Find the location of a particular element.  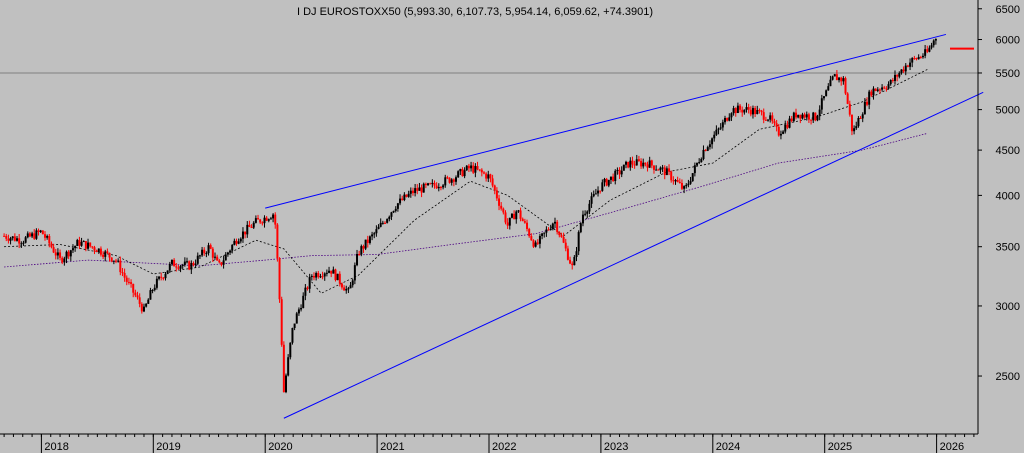

y-tick-label: 2500 is located at coordinates (1008, 377).